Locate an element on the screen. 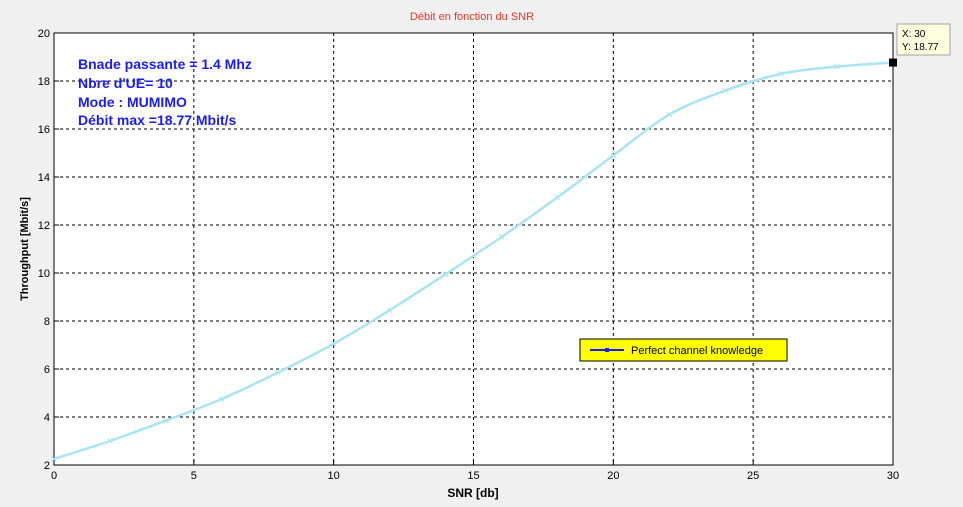 The height and width of the screenshot is (507, 963). legend-label: Perfect channel knowledge is located at coordinates (697, 351).